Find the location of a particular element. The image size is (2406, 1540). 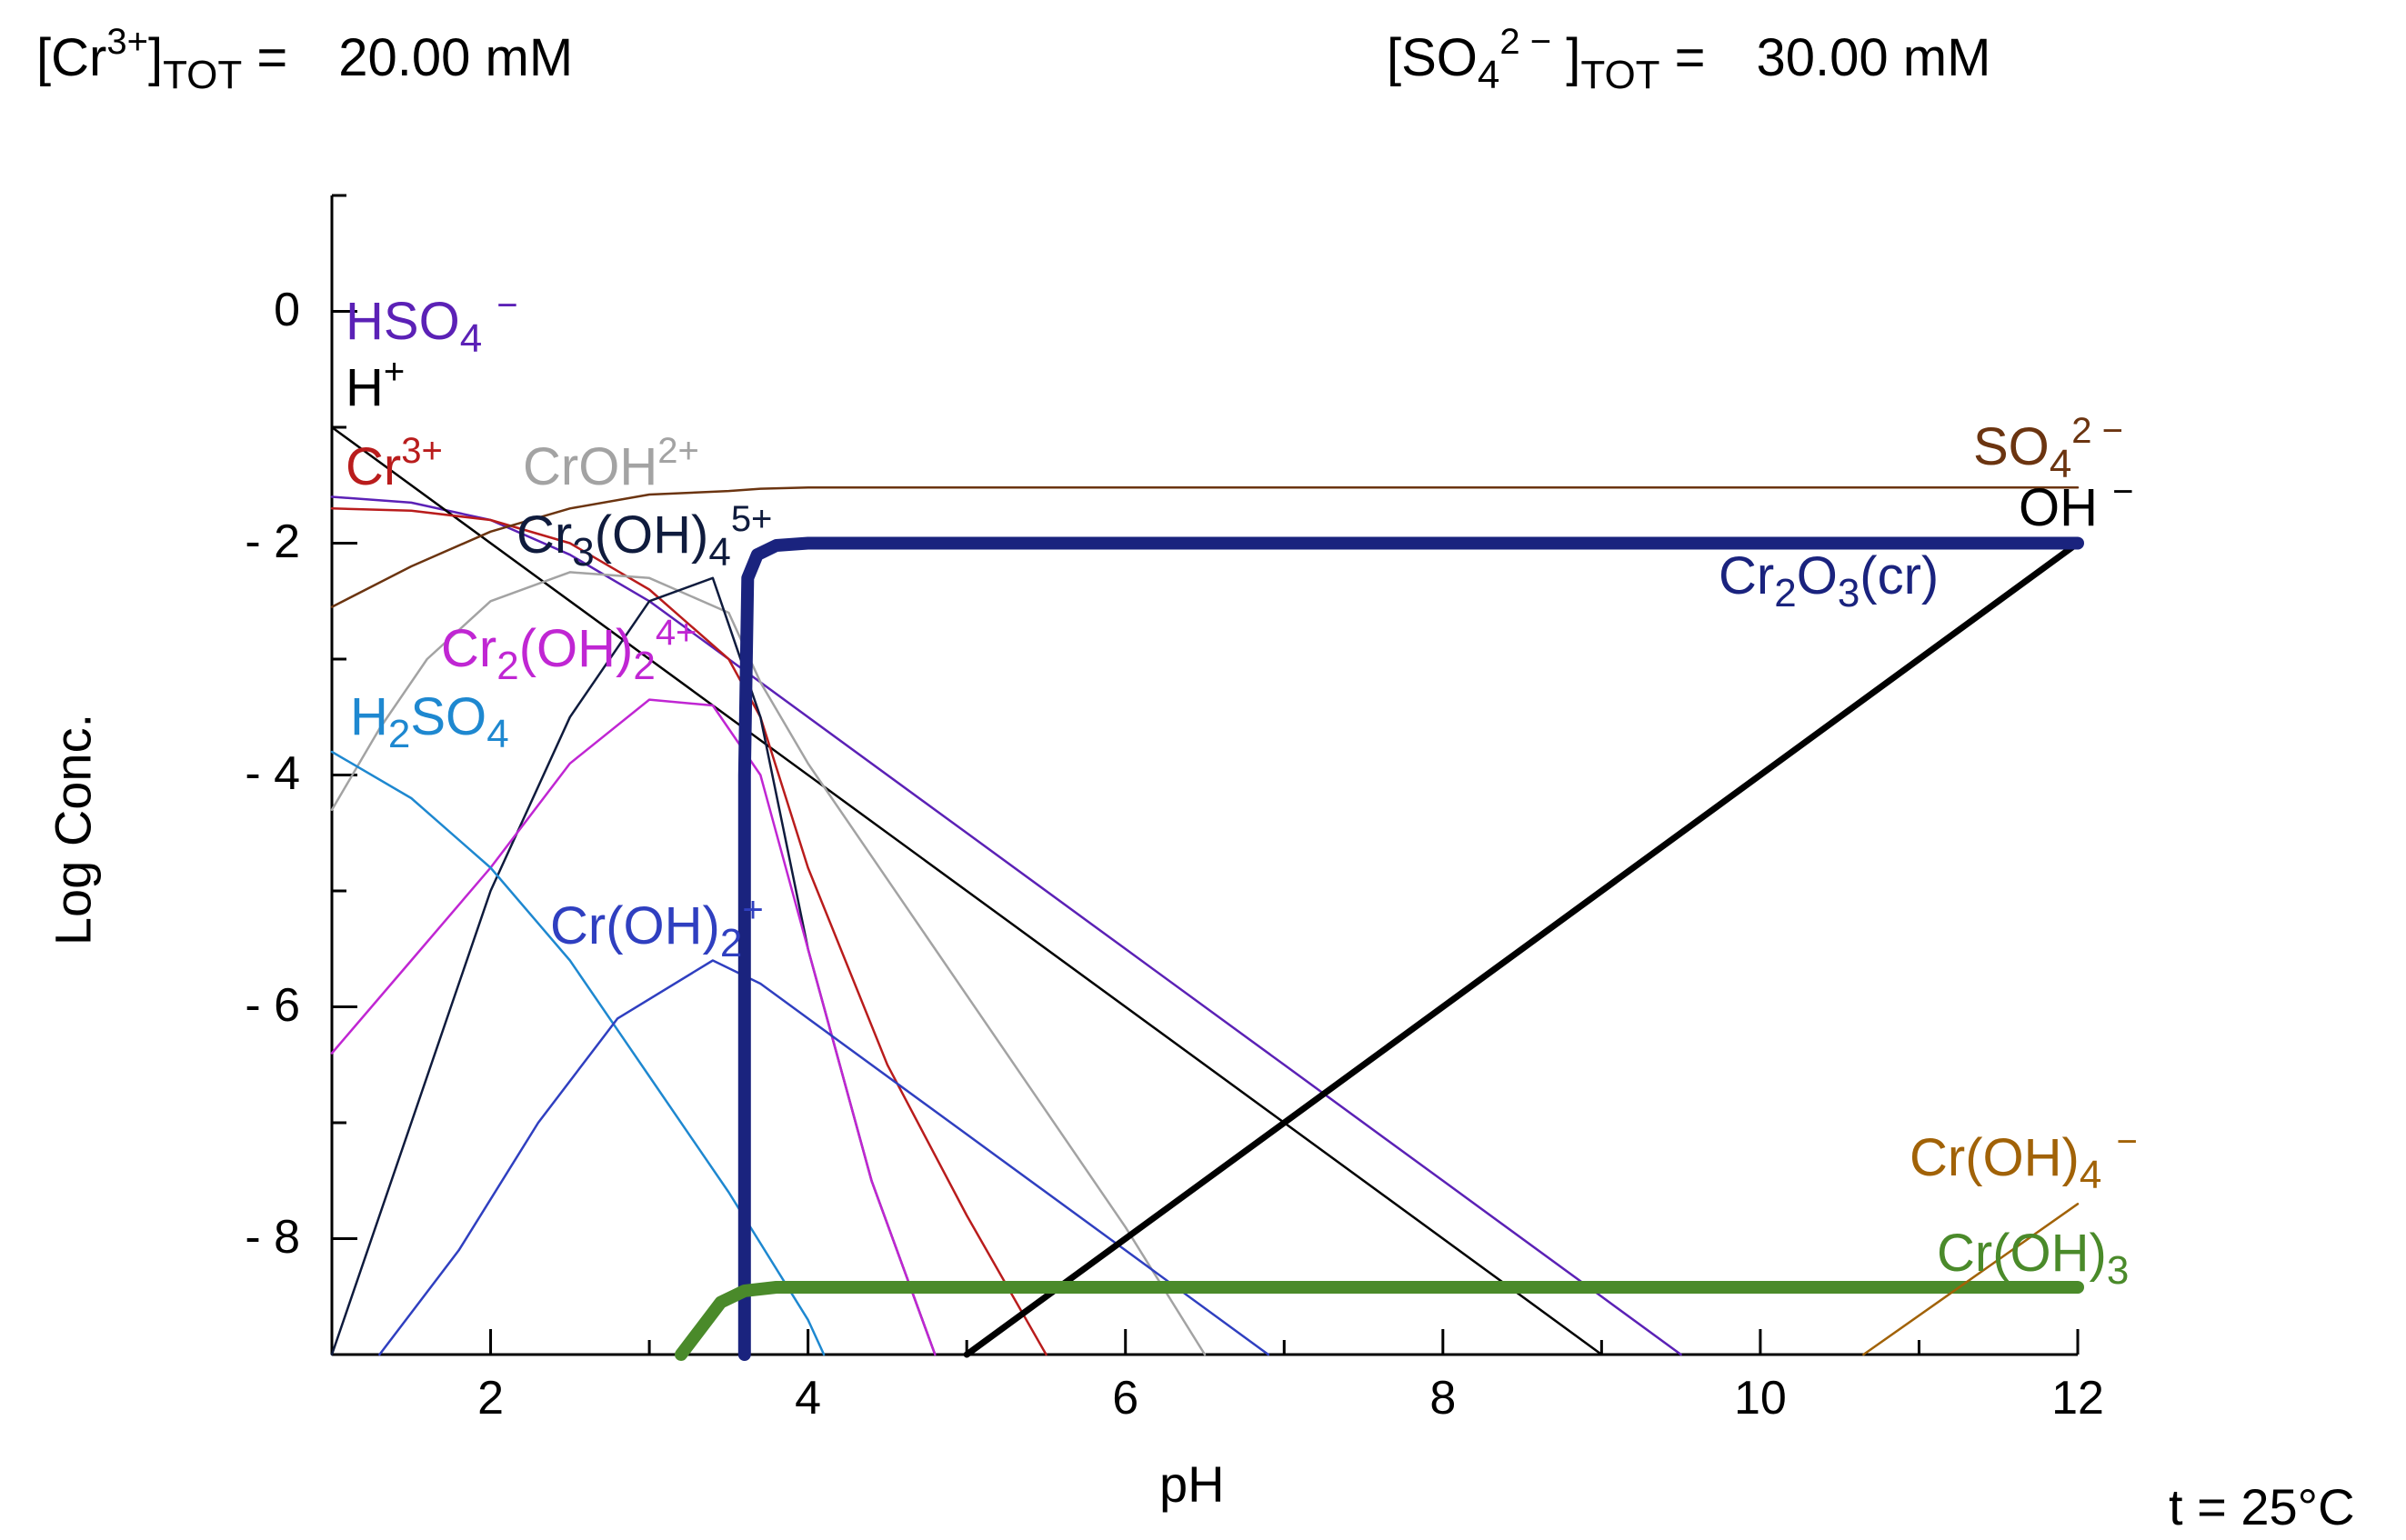

y-axis-title: Log Conc. is located at coordinates (73, 829).